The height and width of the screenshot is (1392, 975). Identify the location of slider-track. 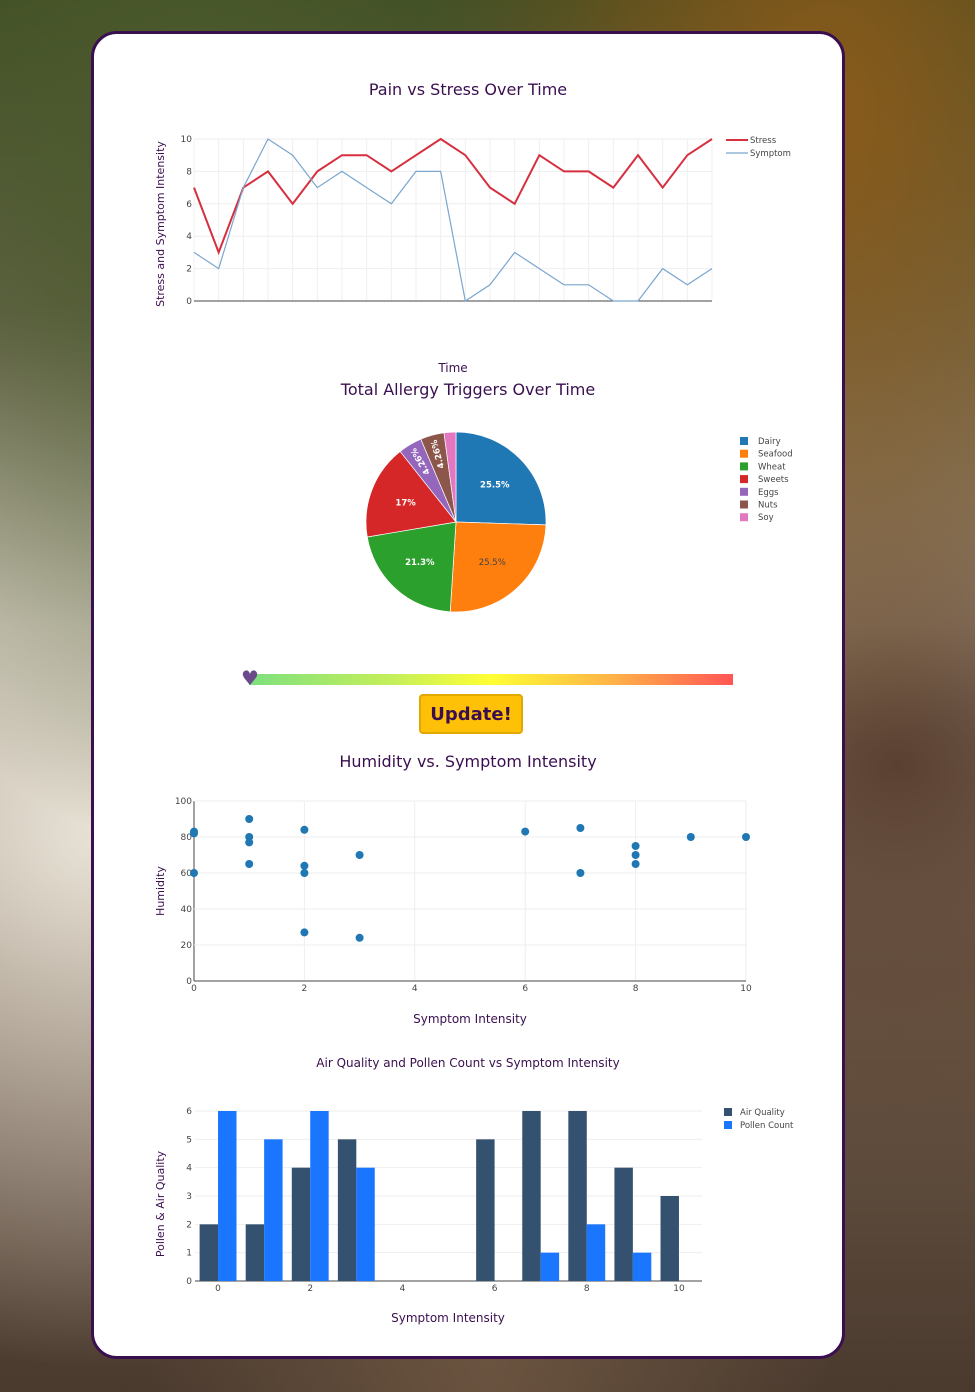
(491, 679).